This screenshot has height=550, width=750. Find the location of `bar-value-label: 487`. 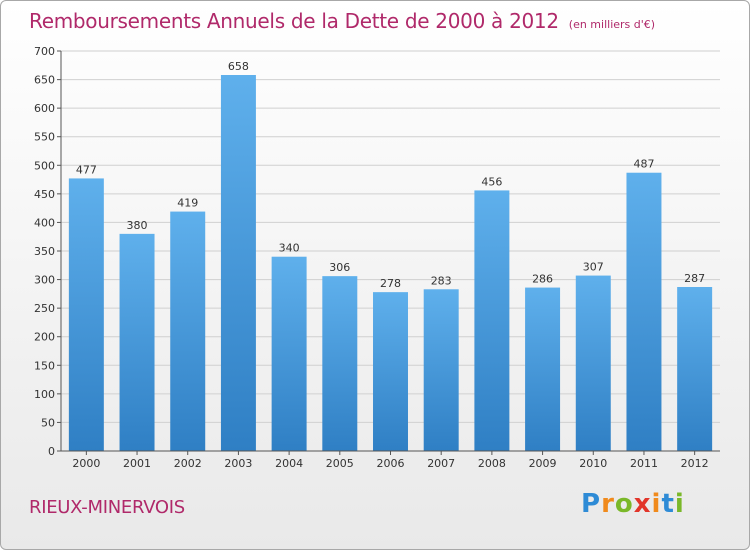

bar-value-label: 487 is located at coordinates (643, 164).